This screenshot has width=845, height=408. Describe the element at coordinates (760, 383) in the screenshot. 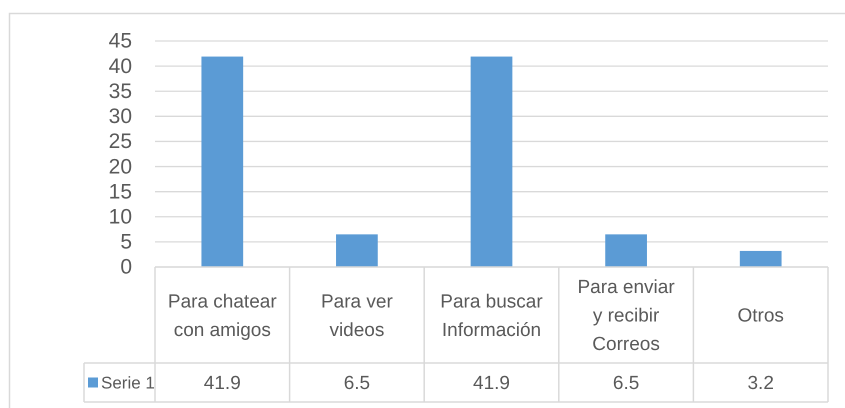

I see `data-label: 3.2` at that location.